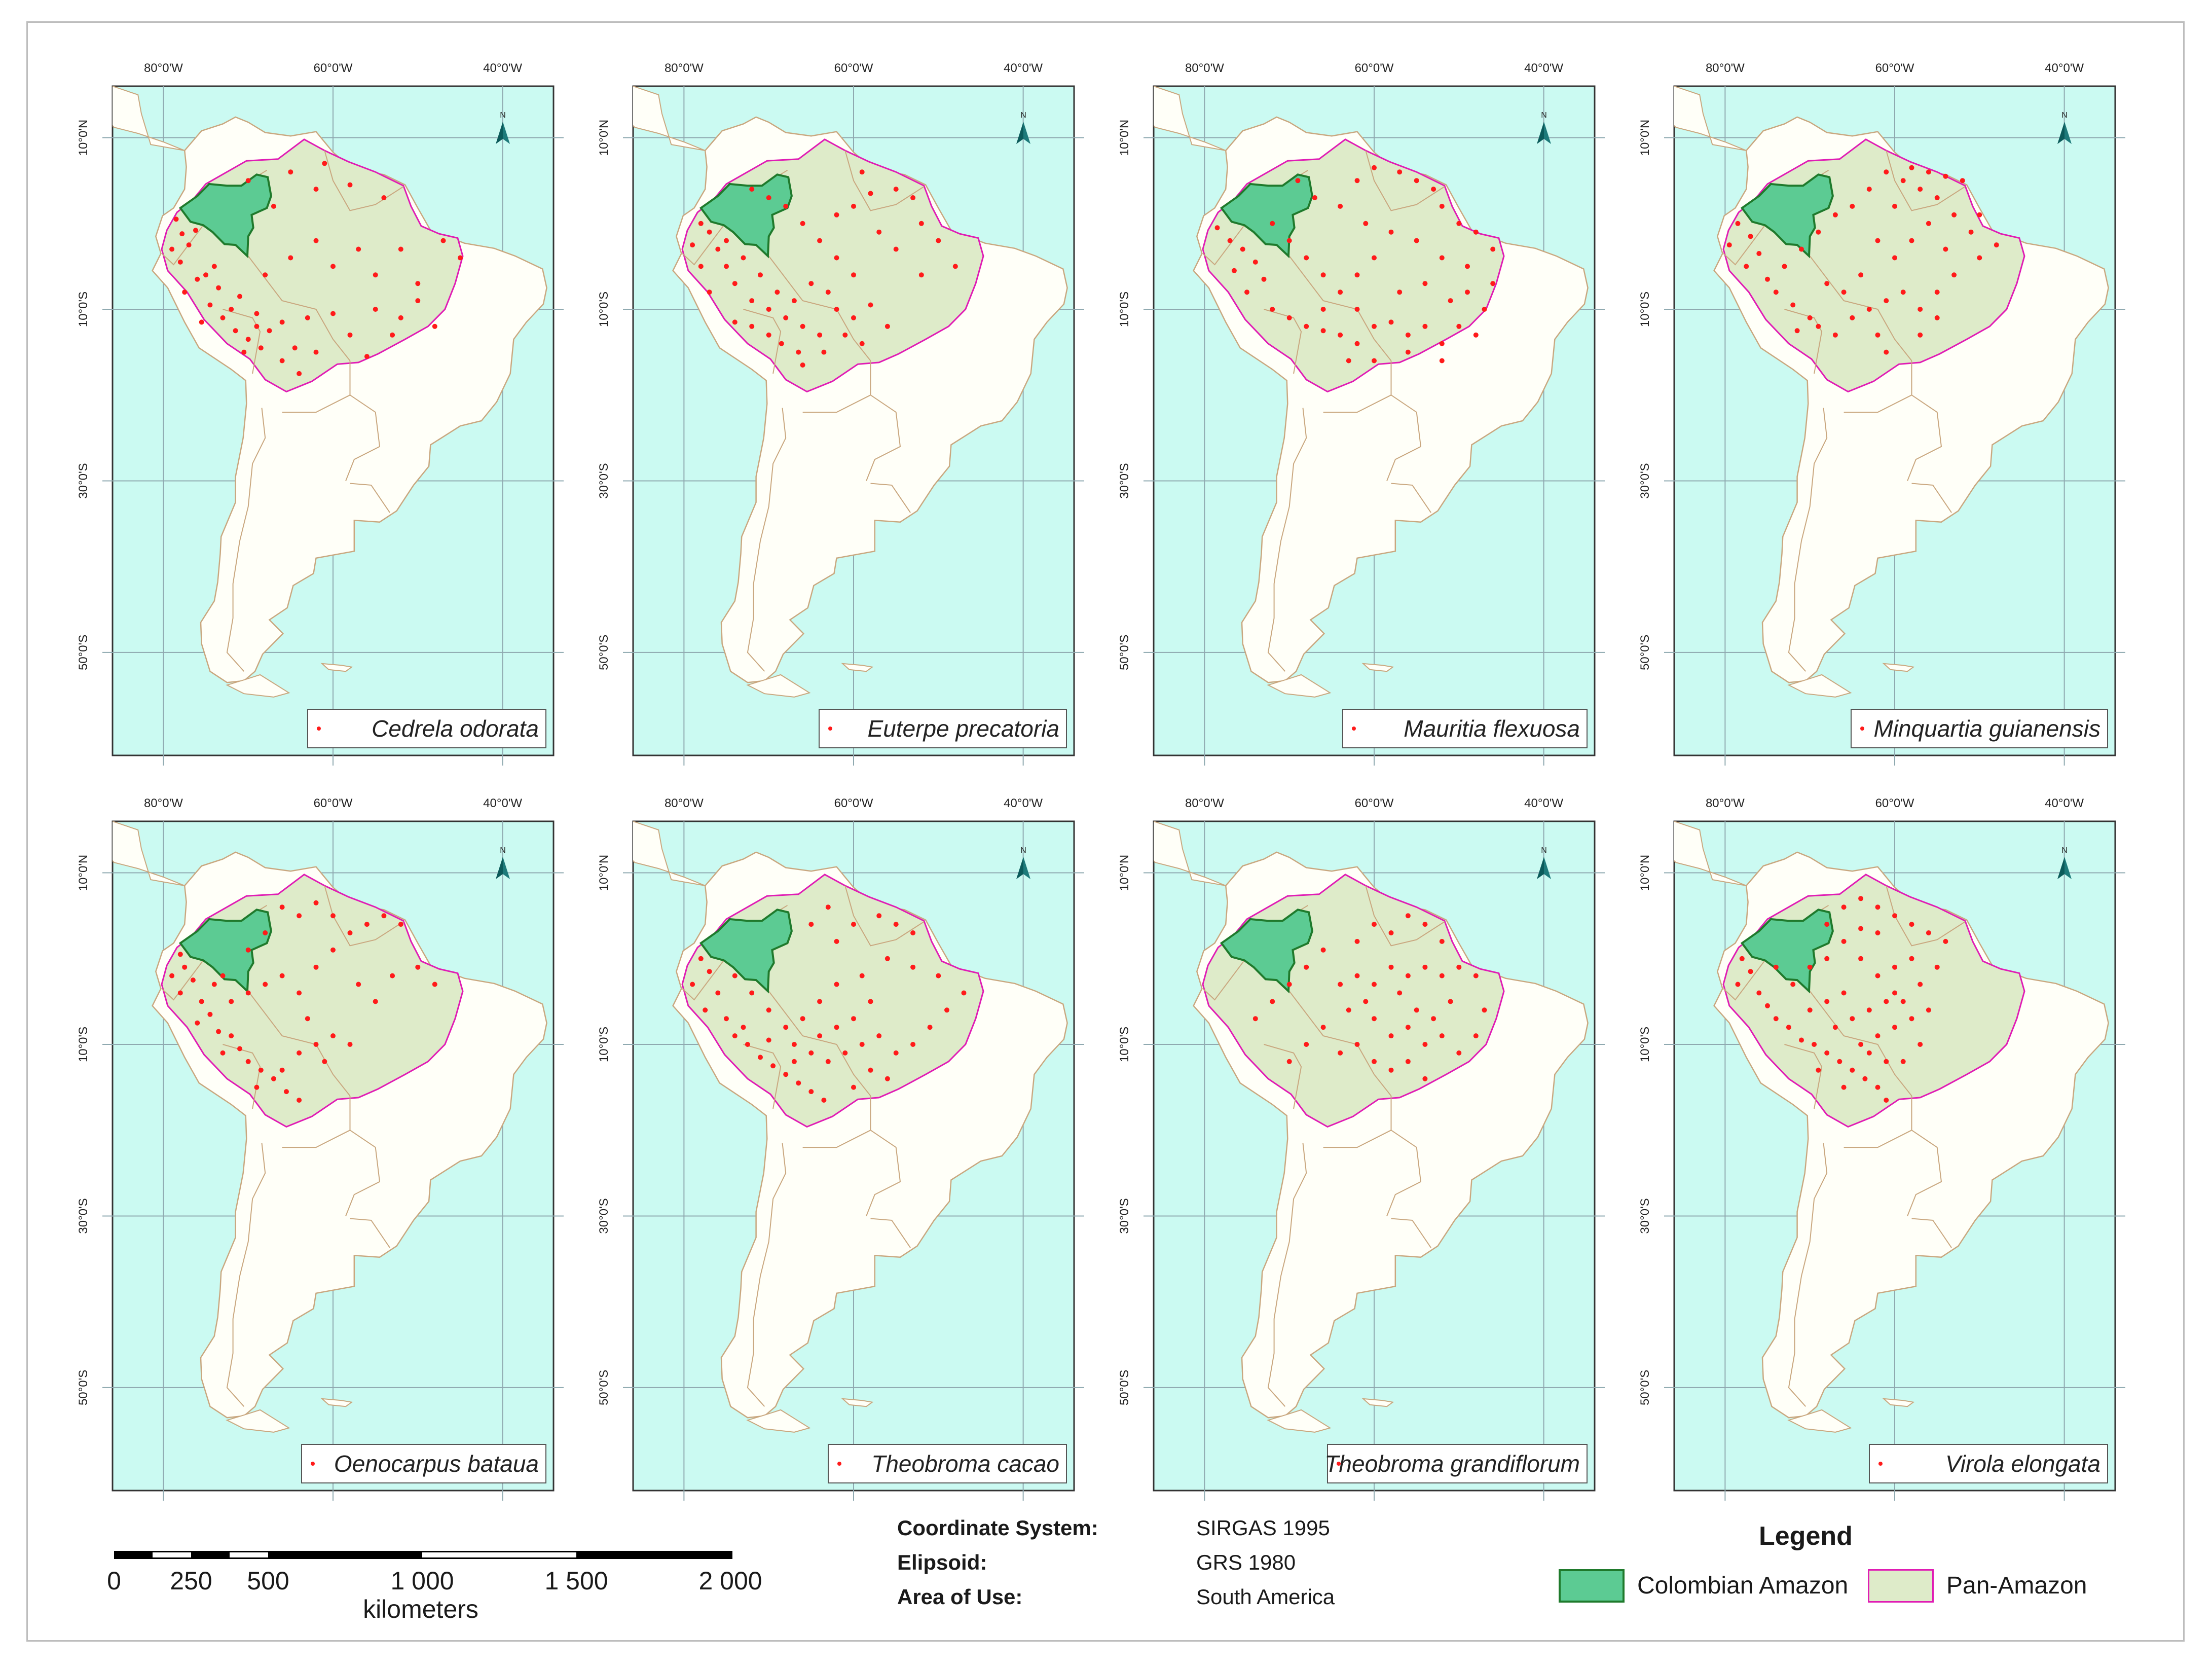  Describe the element at coordinates (455, 728) in the screenshot. I see `species-name: Cedrela odorata` at that location.